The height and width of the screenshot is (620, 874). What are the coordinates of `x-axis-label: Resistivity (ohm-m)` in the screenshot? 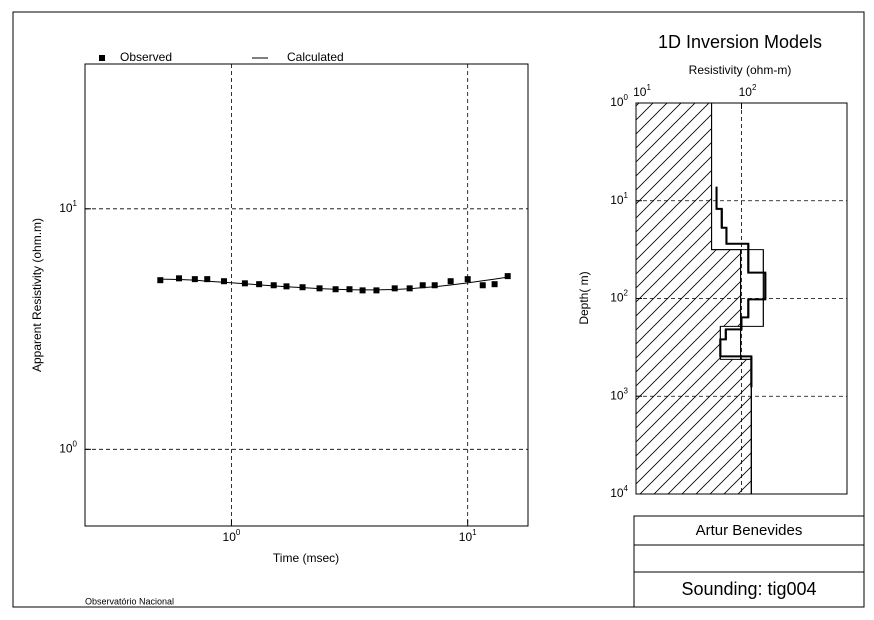 It's located at (740, 70).